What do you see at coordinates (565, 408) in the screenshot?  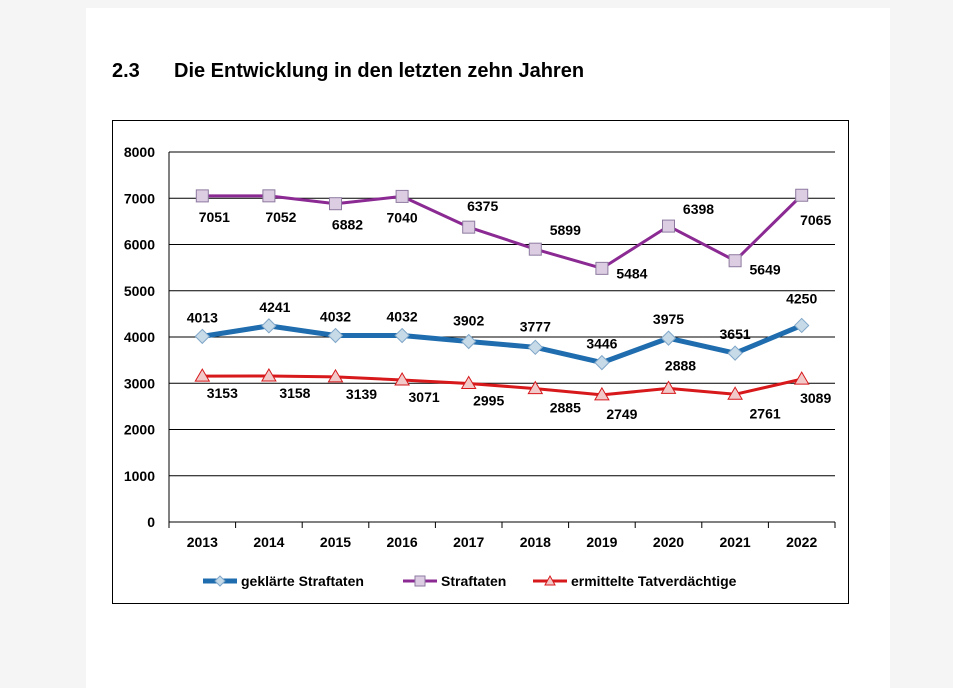 I see `data-label: 2885` at bounding box center [565, 408].